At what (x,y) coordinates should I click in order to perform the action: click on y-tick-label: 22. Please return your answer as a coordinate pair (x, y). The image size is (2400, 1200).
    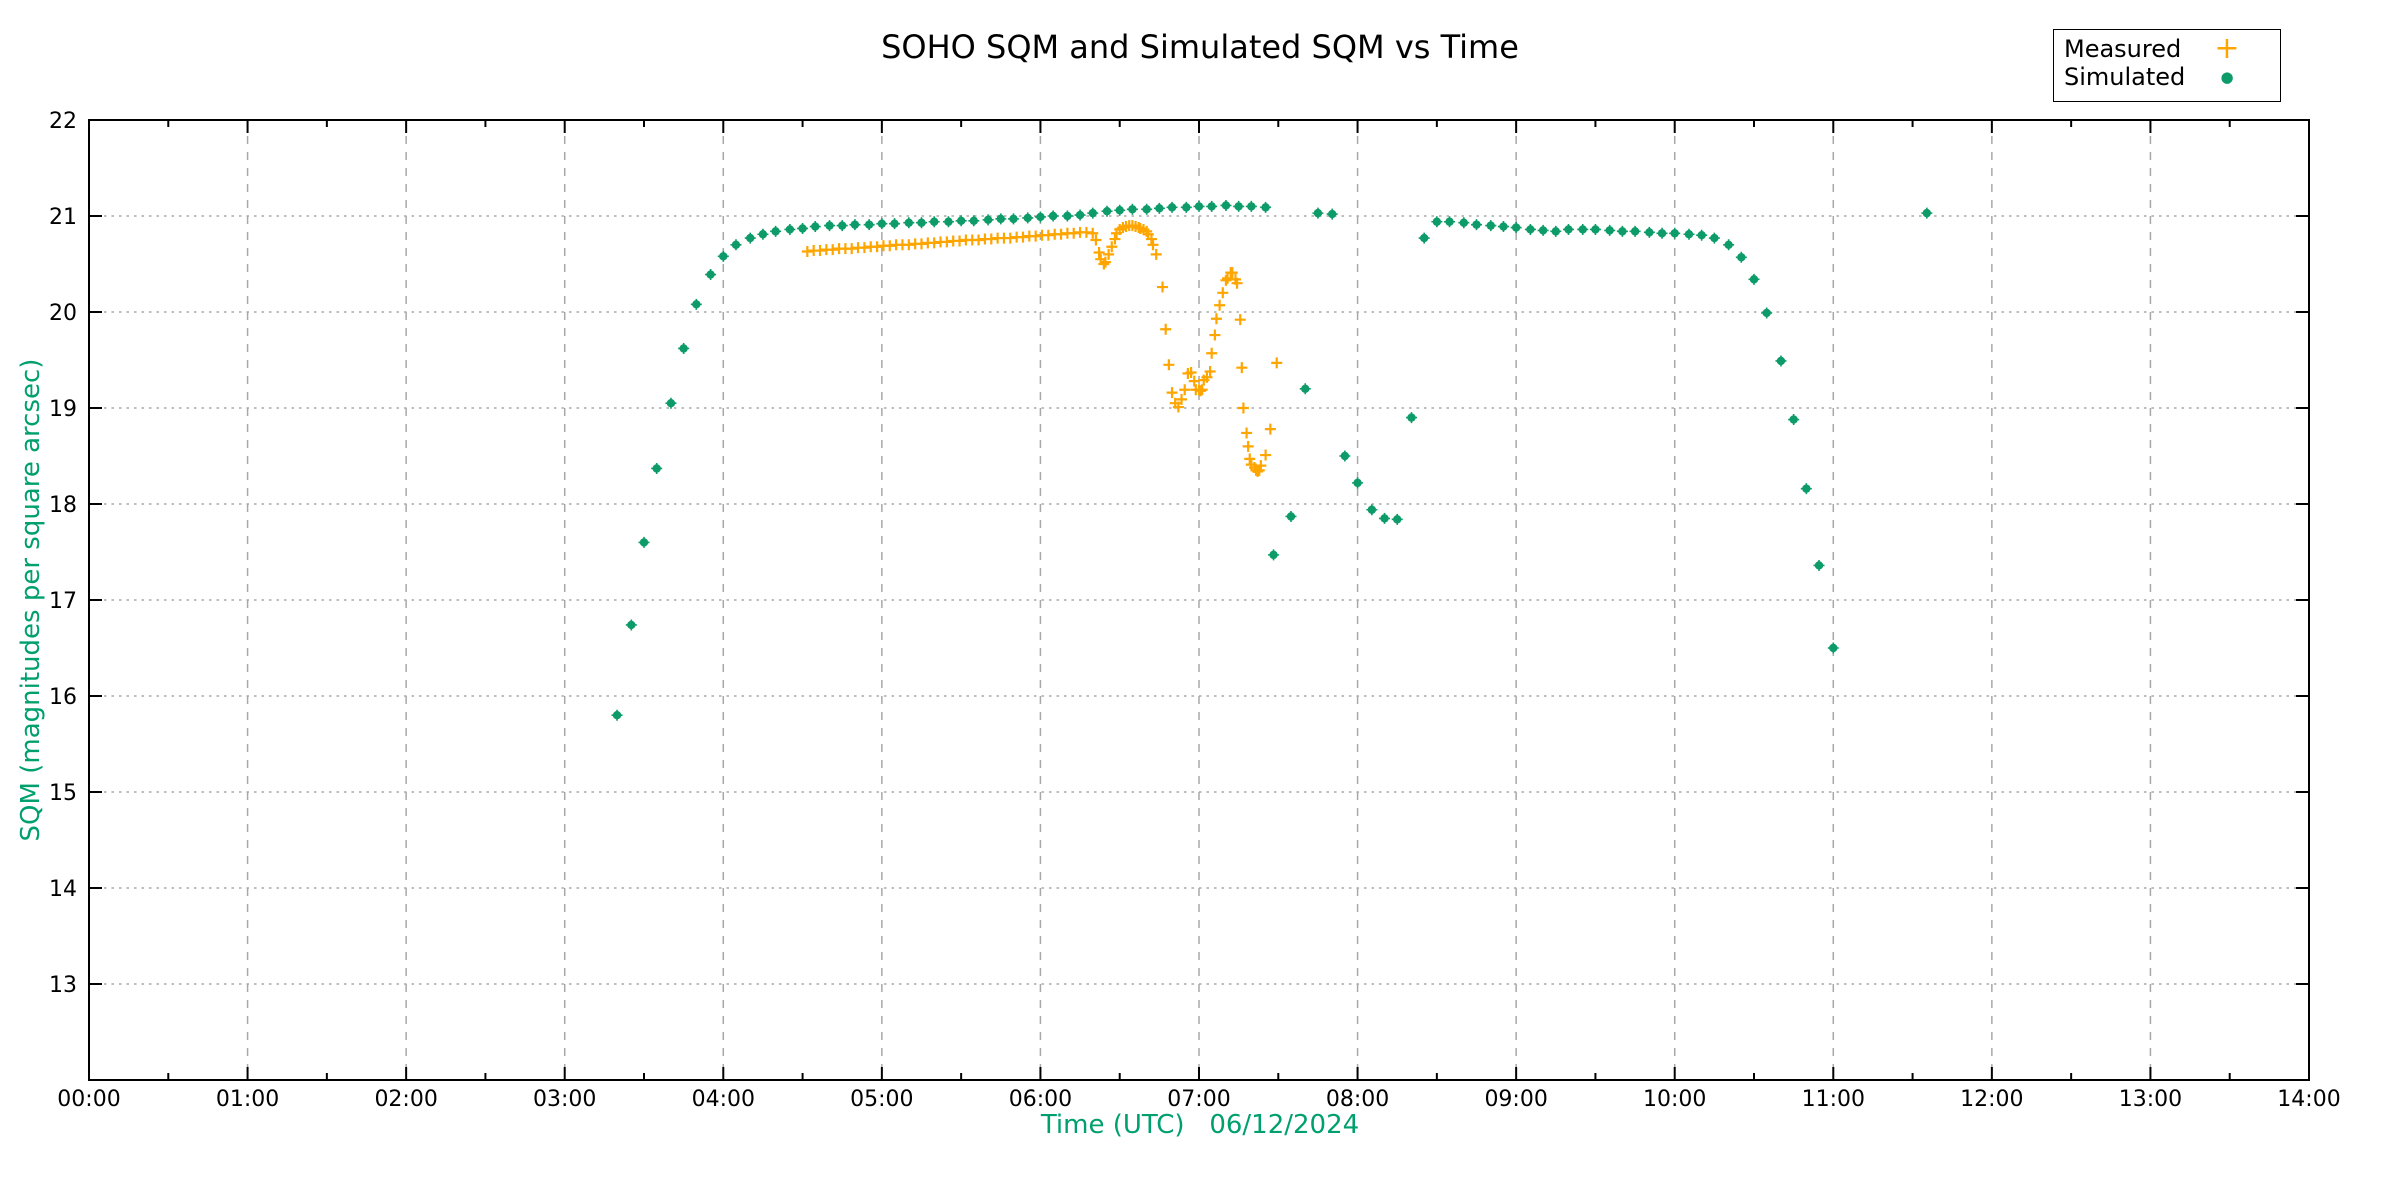
    Looking at the image, I should click on (63, 121).